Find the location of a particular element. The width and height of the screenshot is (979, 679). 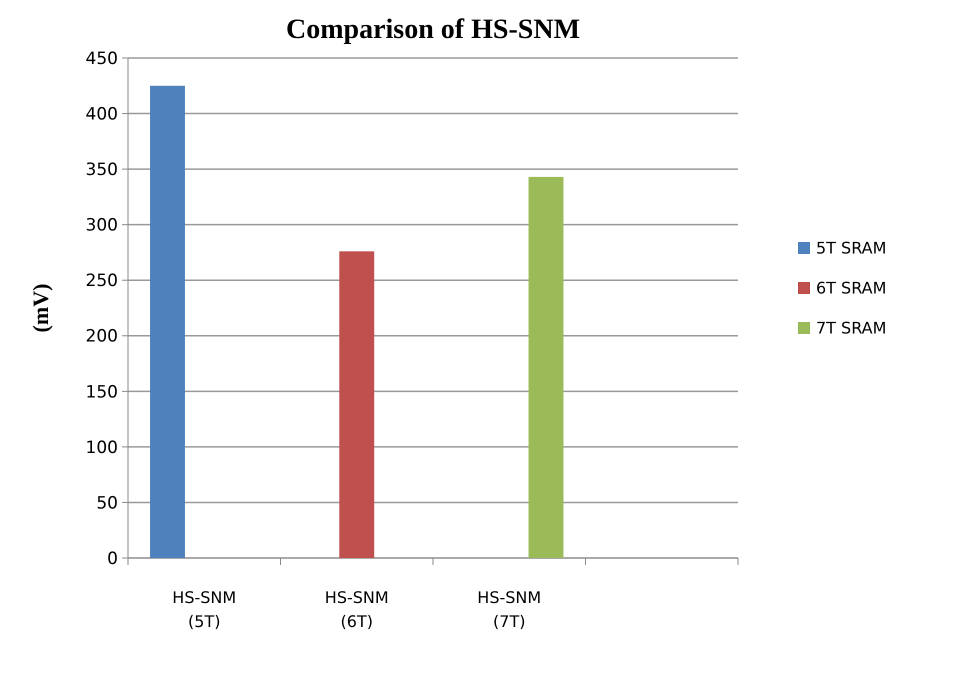

y-tick-label: 150 is located at coordinates (102, 392).